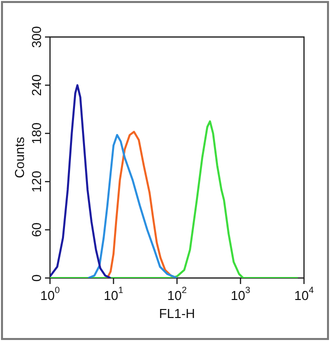  I want to click on y-axis-title: Counts, so click(19, 157).